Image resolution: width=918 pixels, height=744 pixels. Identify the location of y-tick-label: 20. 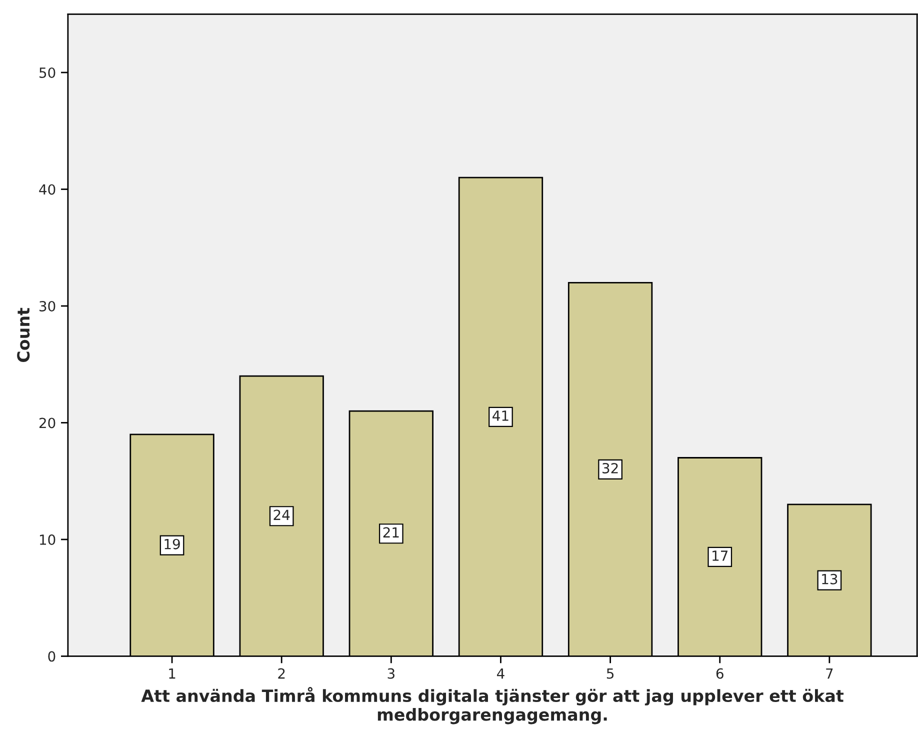
(47, 423).